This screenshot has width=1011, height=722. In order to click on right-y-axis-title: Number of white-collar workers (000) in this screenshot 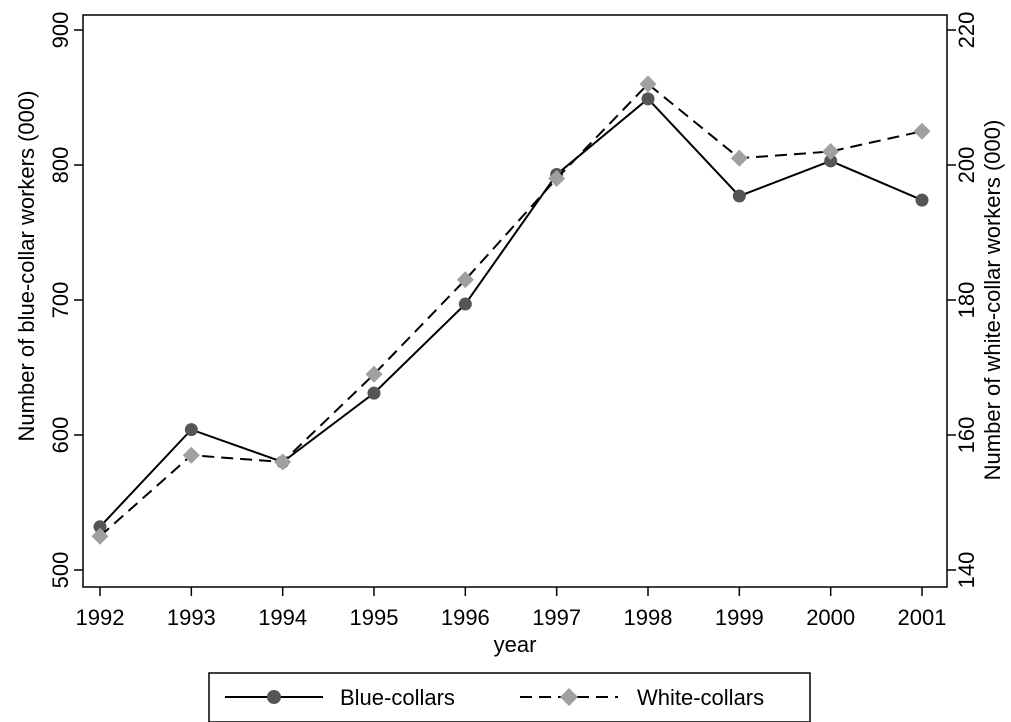, I will do `click(992, 300)`.